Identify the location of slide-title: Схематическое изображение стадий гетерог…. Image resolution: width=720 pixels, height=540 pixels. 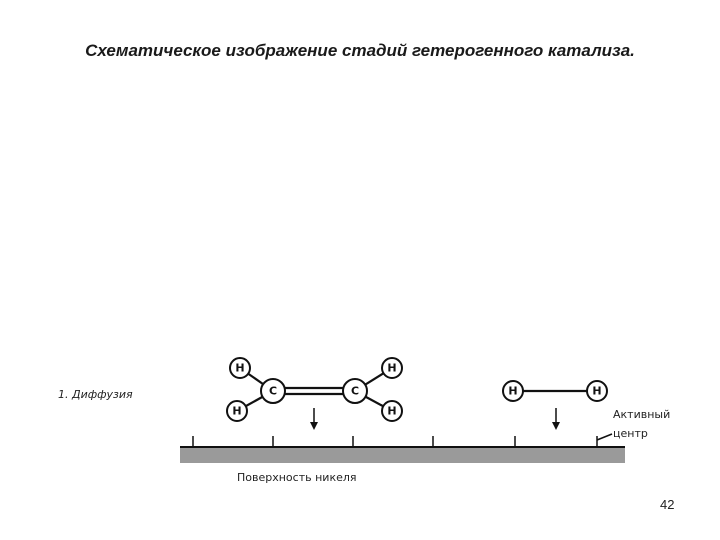
(360, 50).